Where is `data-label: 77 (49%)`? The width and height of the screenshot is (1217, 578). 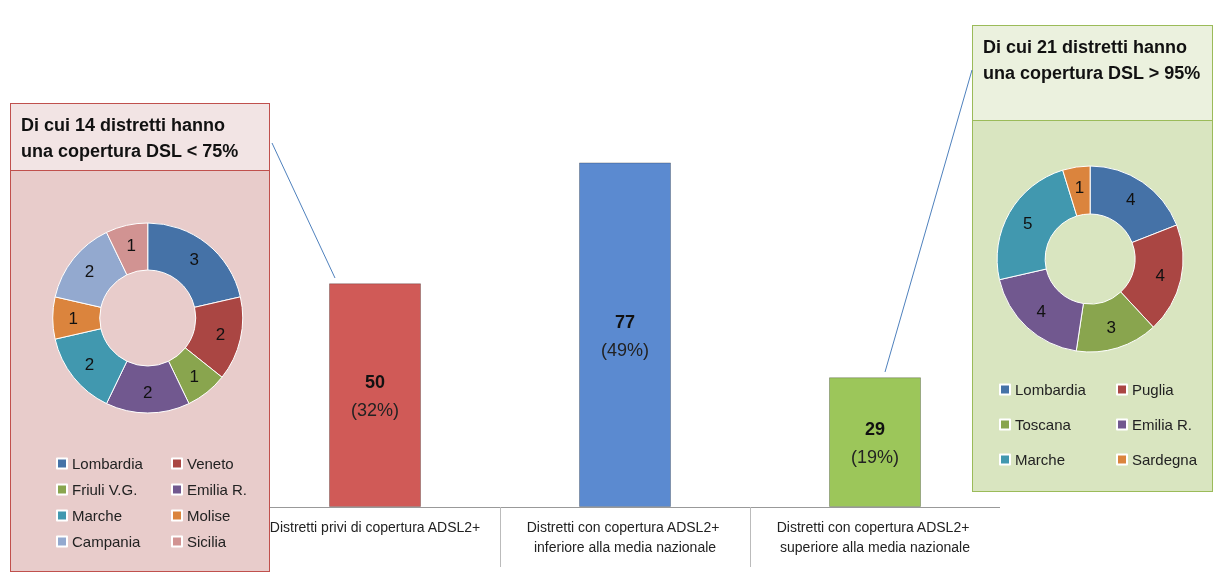
data-label: 77 (49%) is located at coordinates (625, 335).